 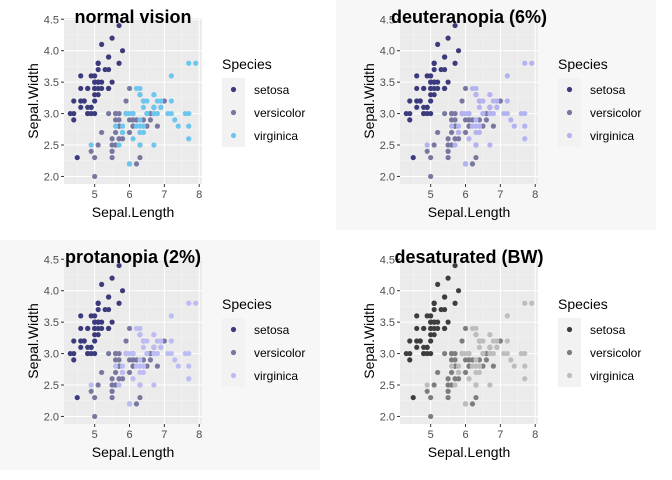 I want to click on y-tick-label: 3.5, so click(x=387, y=323).